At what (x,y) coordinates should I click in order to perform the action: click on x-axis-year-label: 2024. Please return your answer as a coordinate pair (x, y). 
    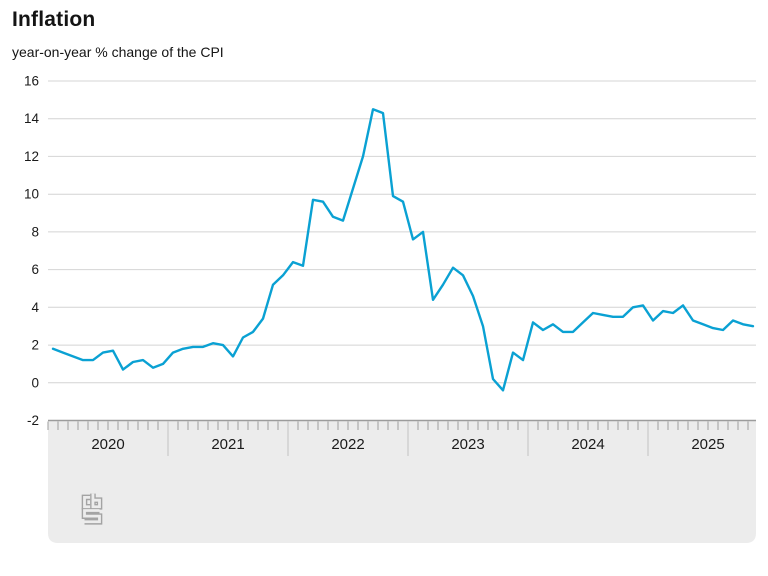
    Looking at the image, I should click on (587, 444).